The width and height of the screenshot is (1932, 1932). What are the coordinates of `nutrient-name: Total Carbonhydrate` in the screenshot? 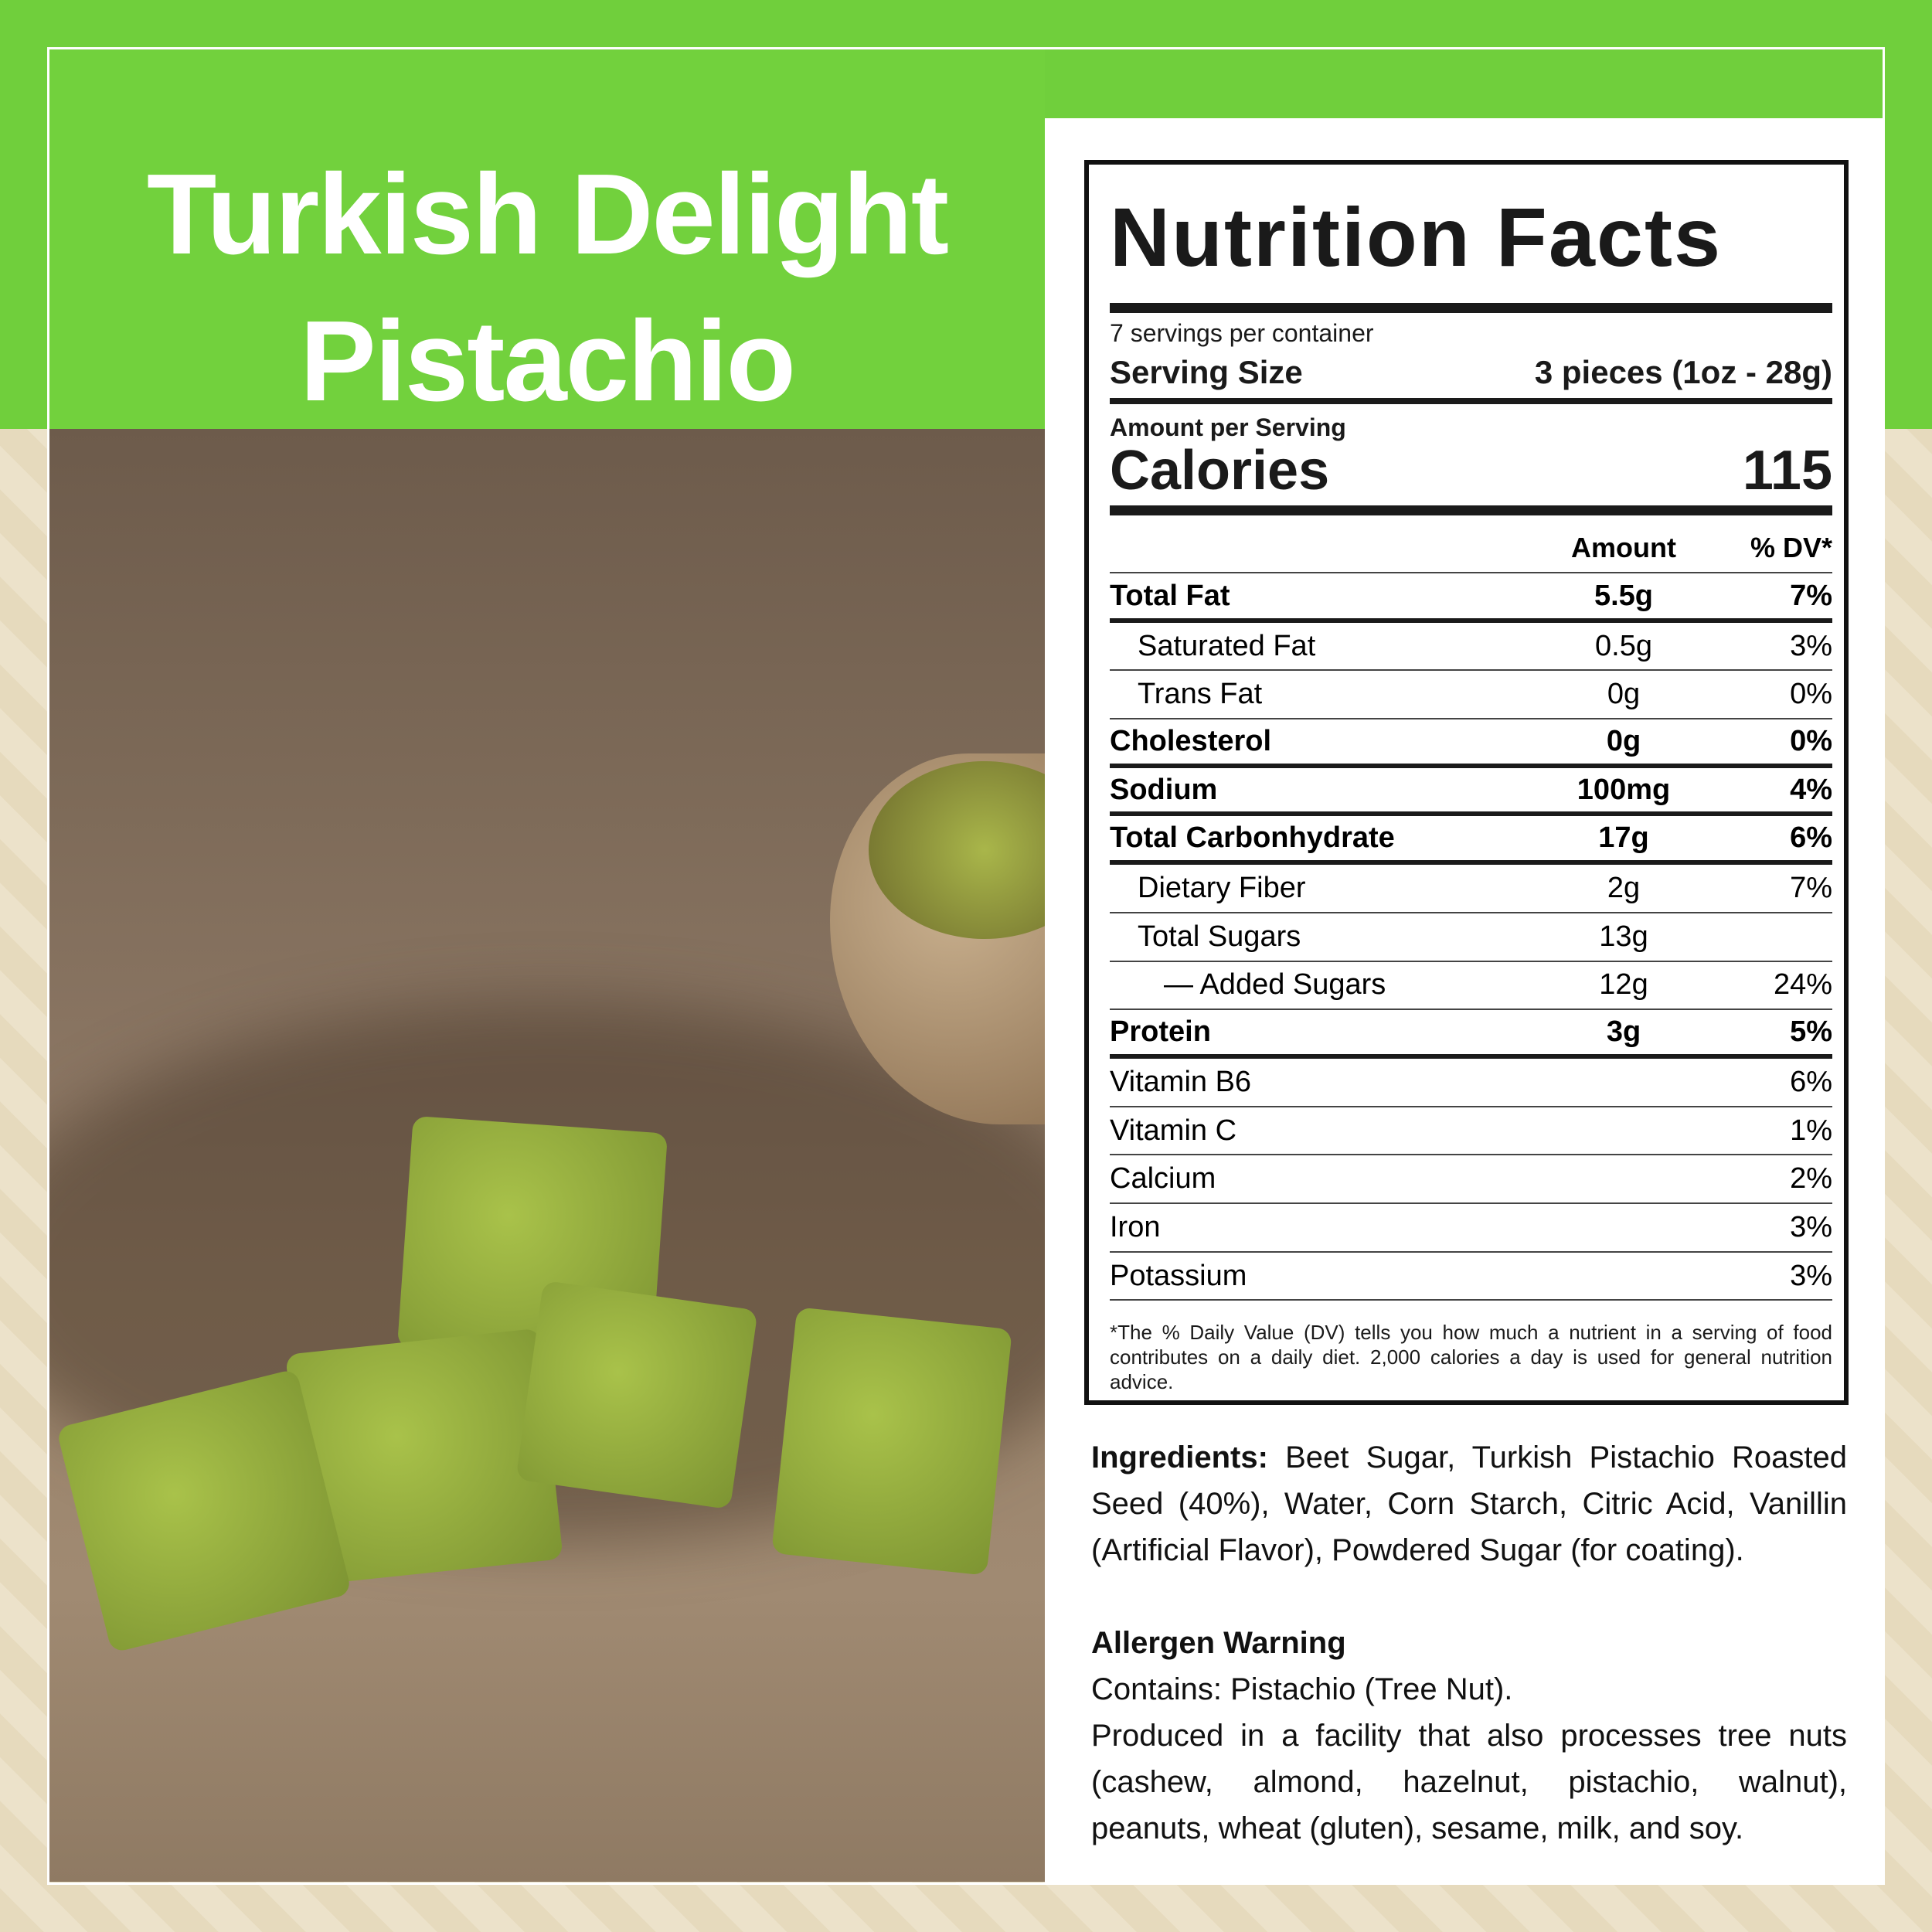 It's located at (1253, 838).